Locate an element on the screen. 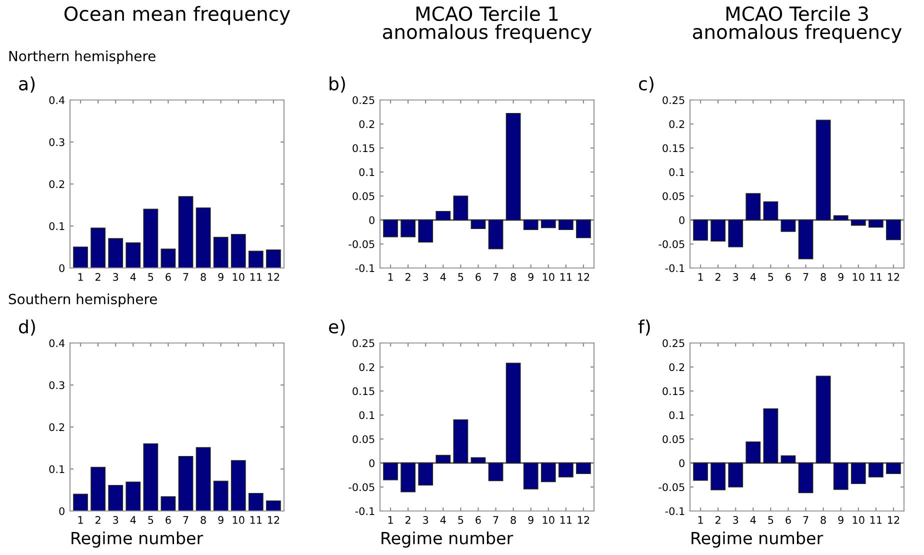 This screenshot has width=924, height=555. chart-title: Ocean mean frequency is located at coordinates (177, 15).